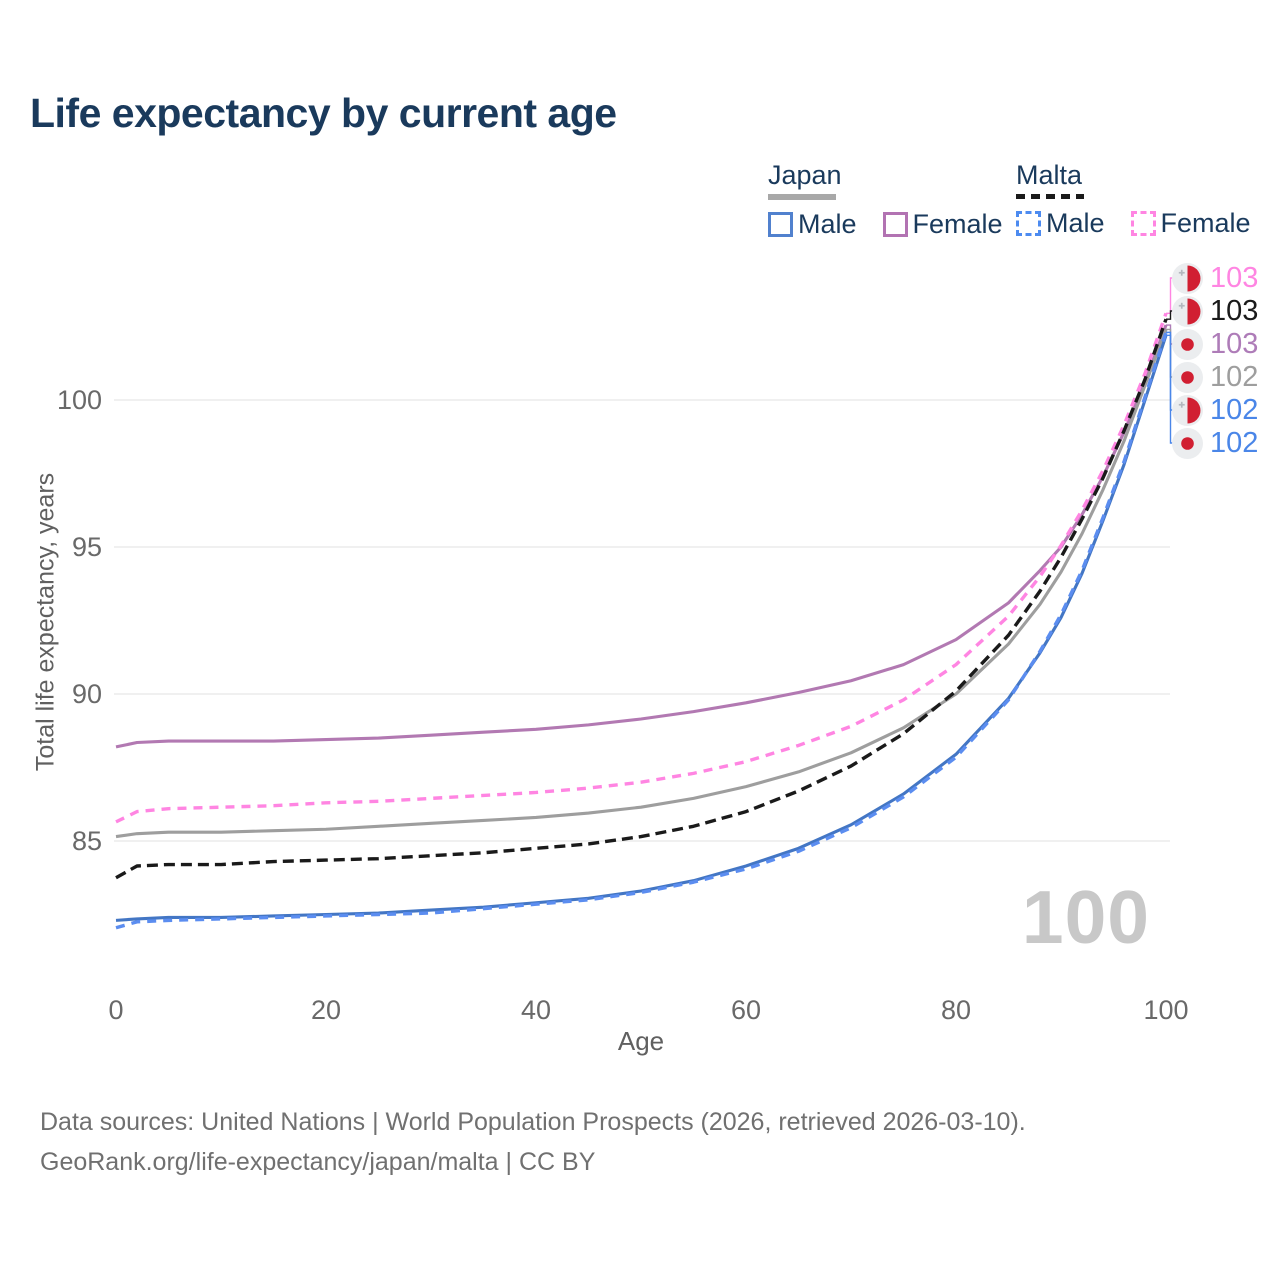 Image resolution: width=1280 pixels, height=1280 pixels. What do you see at coordinates (895, 224) in the screenshot?
I see `japan-female-swatch-icon` at bounding box center [895, 224].